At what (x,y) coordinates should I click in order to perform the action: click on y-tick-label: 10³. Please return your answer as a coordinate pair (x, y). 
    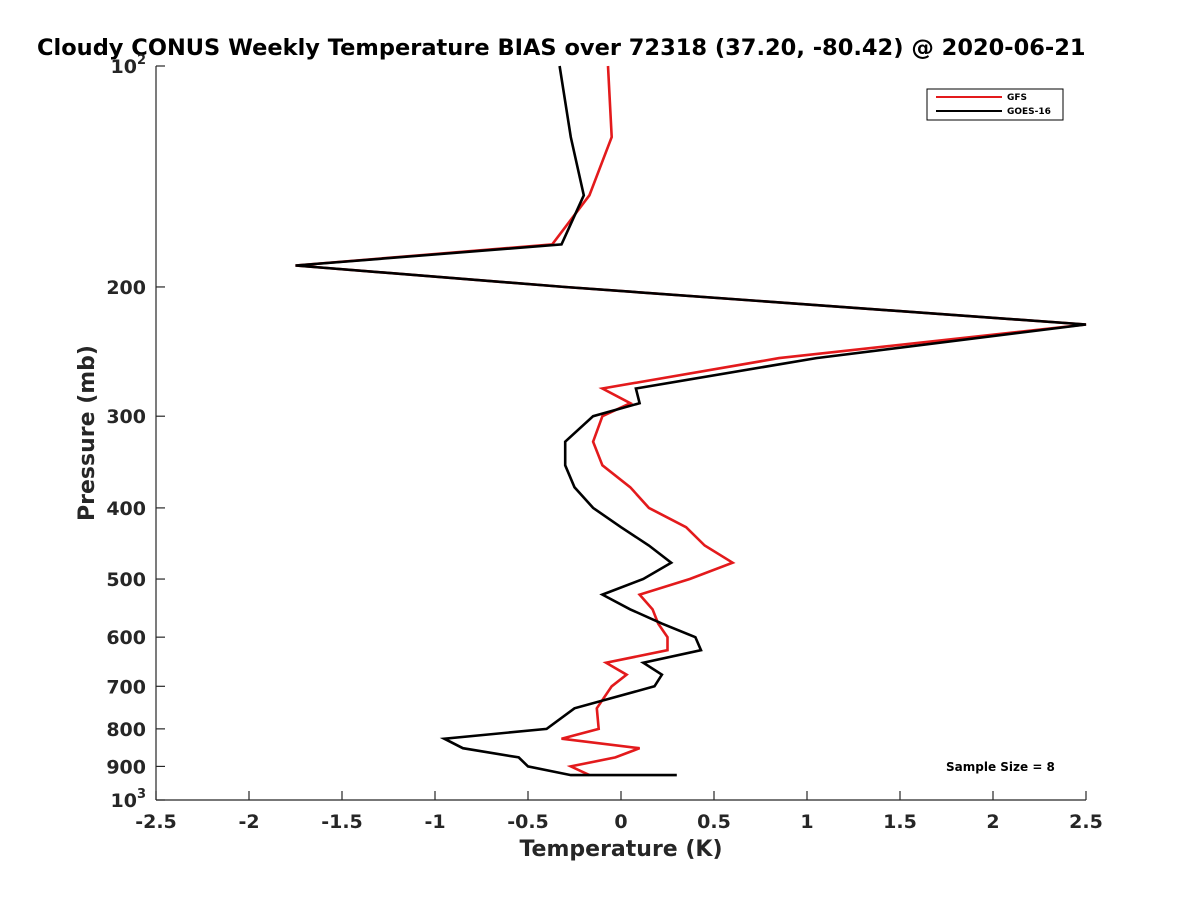
    Looking at the image, I should click on (129, 799).